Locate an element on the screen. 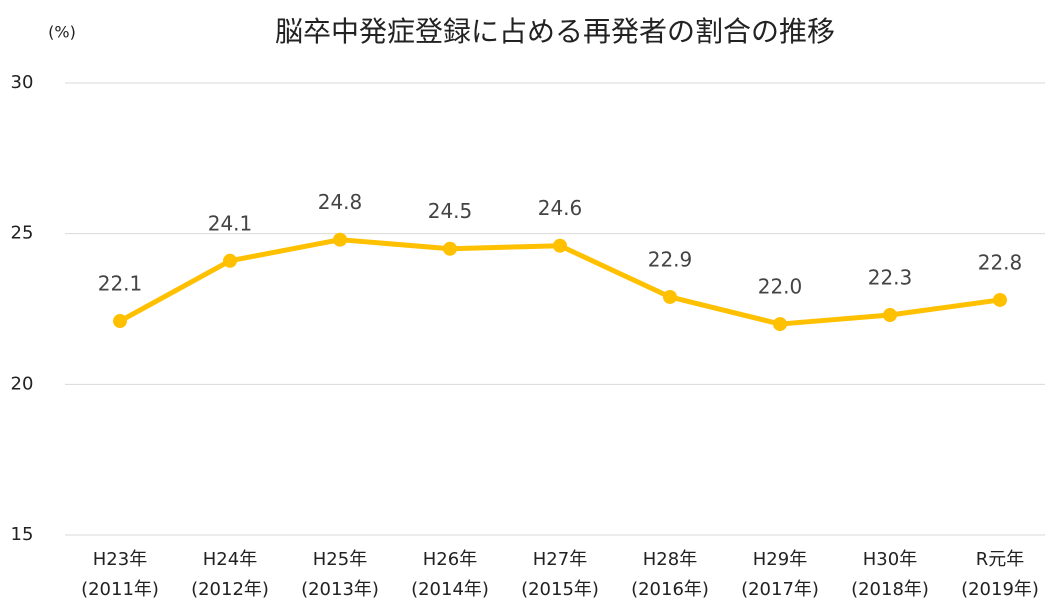  data-label: 24.1 is located at coordinates (230, 223).